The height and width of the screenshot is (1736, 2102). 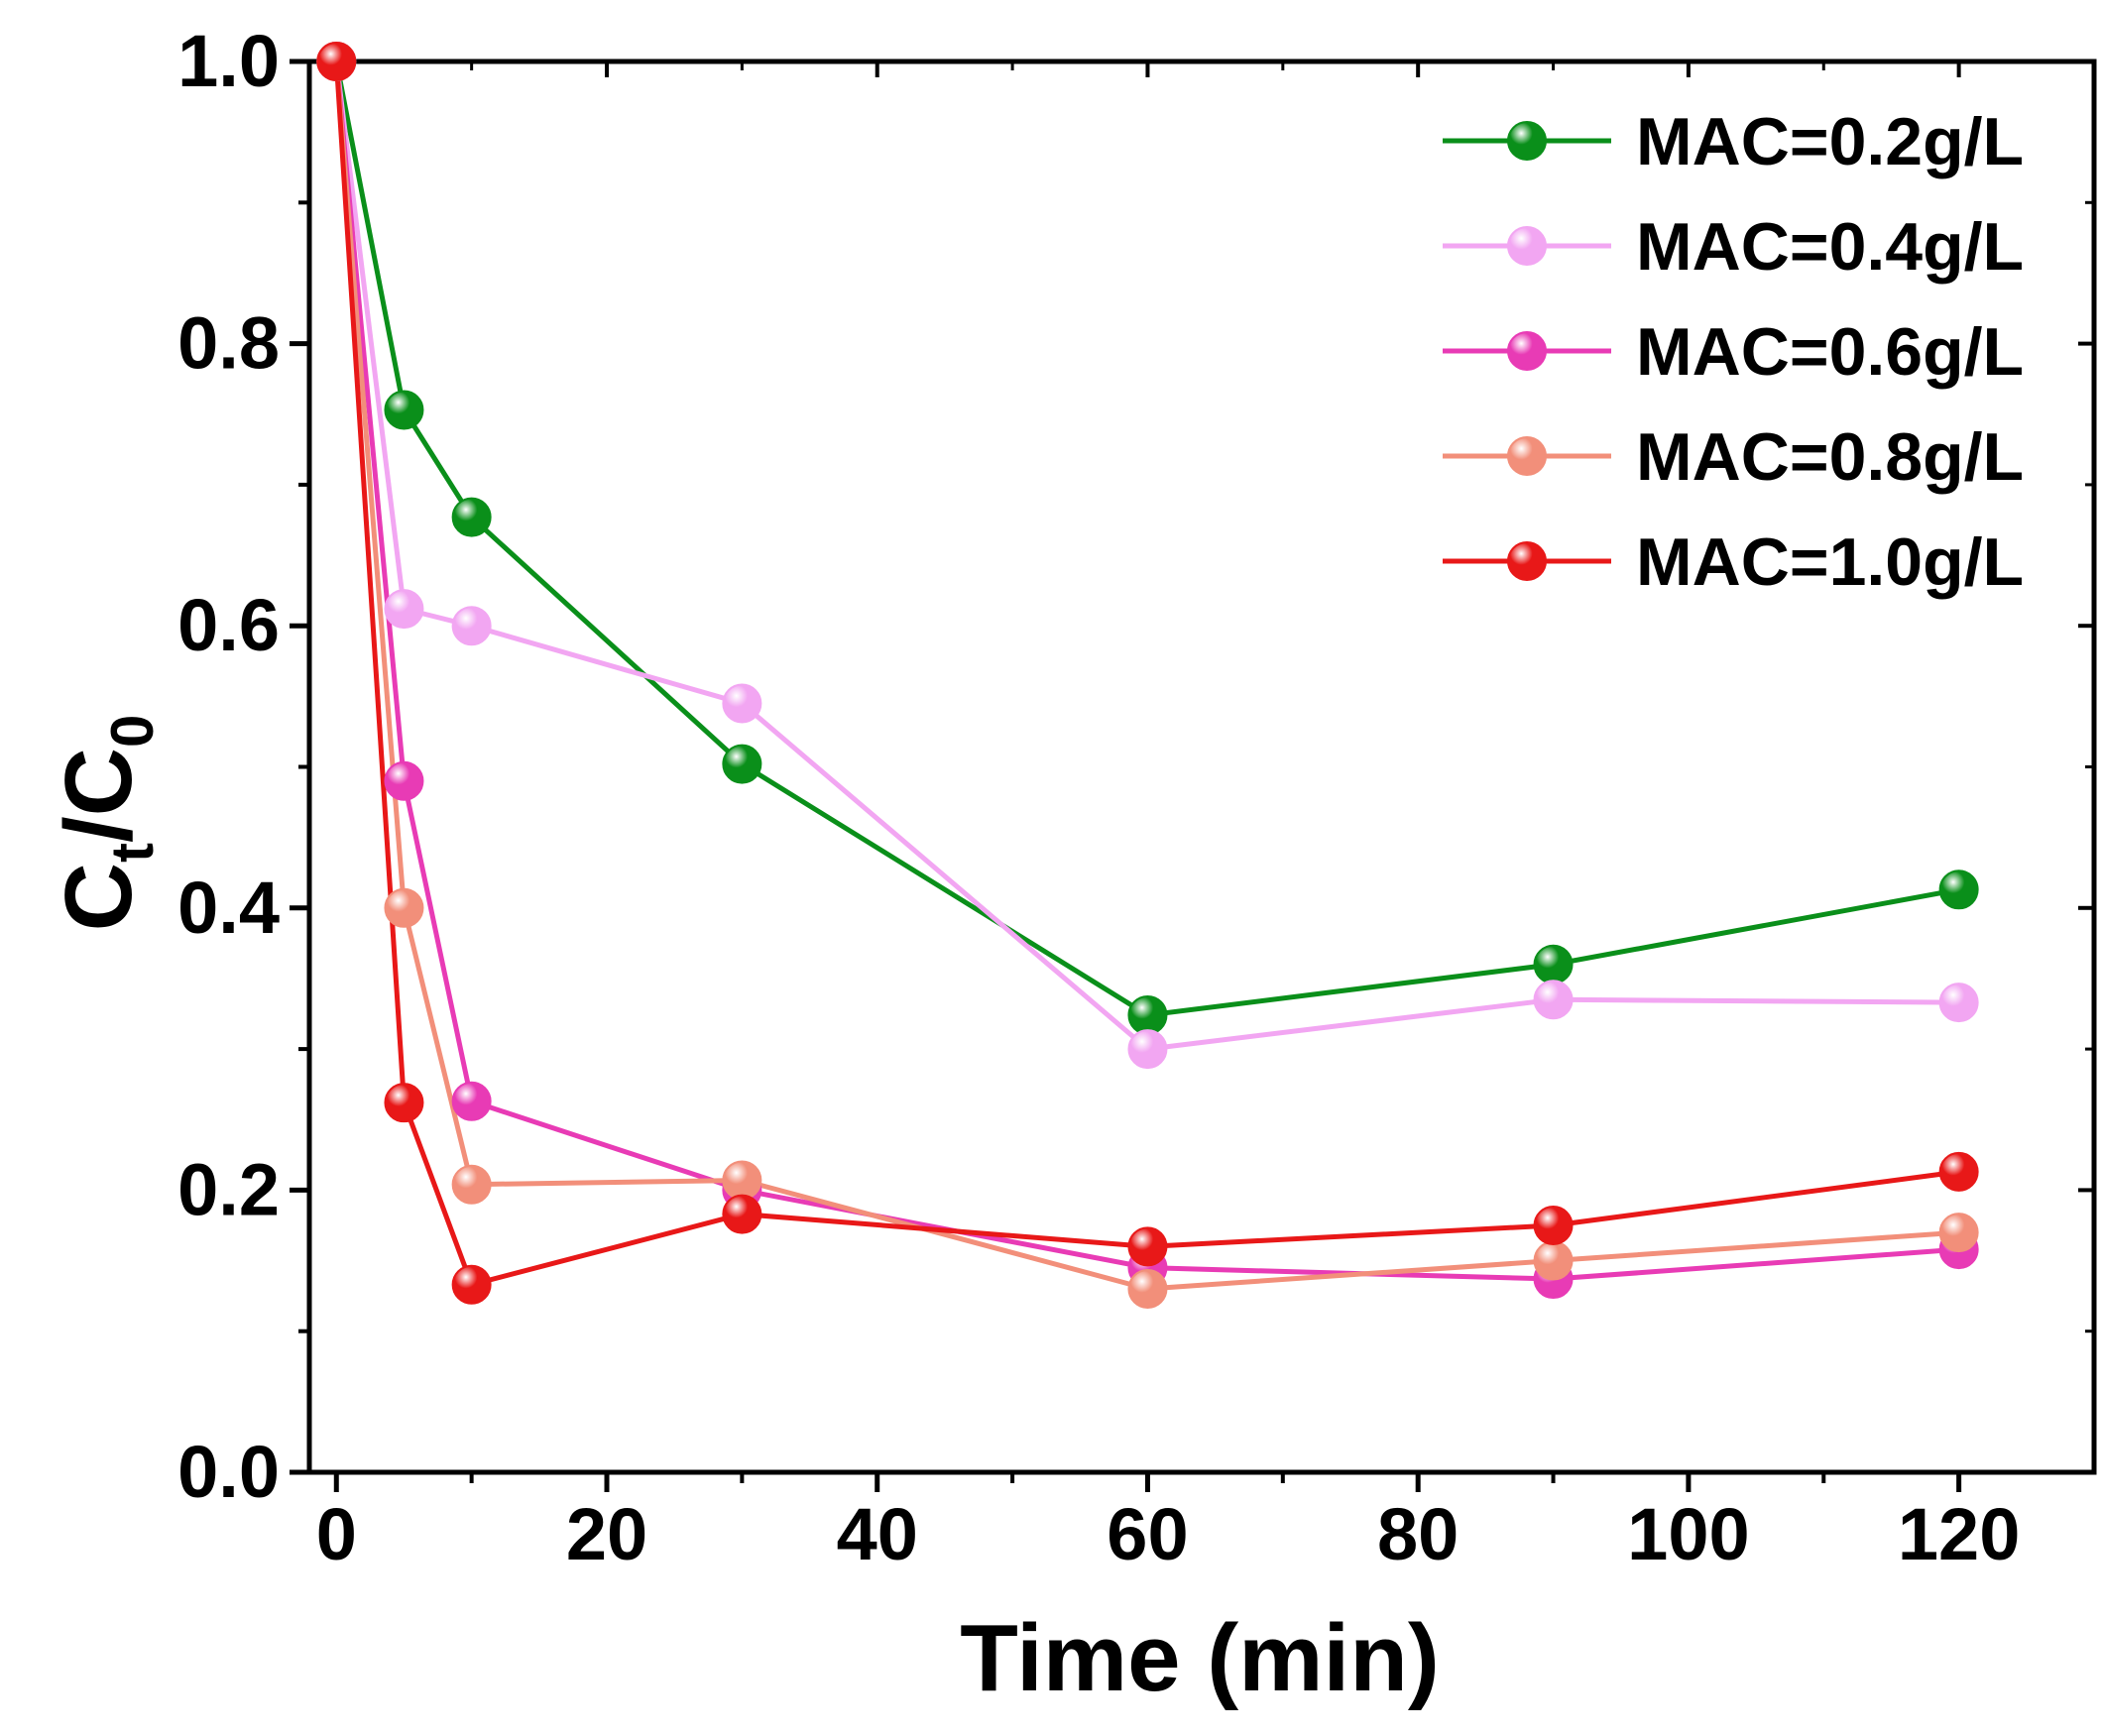 I want to click on y-tick-label: 1.0, so click(x=228, y=61).